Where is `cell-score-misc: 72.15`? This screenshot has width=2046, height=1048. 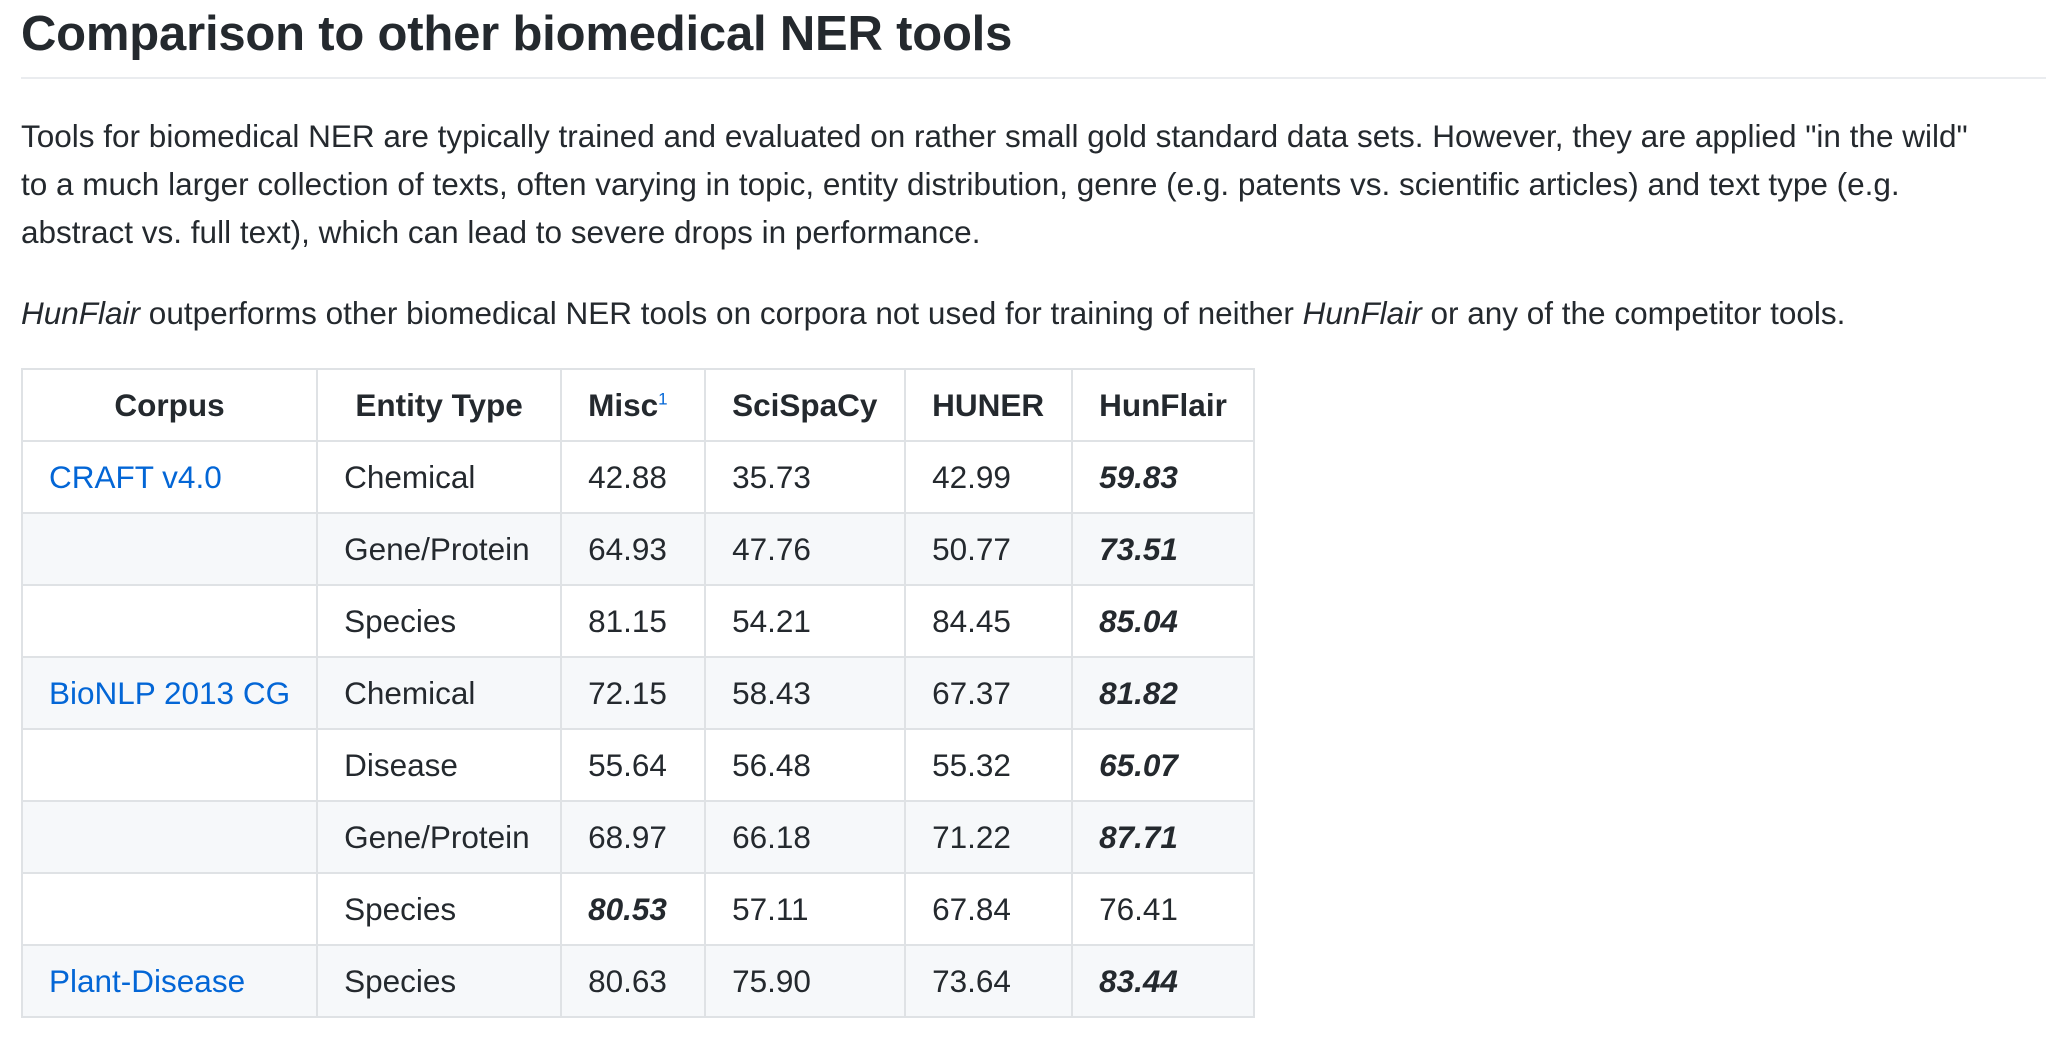 cell-score-misc: 72.15 is located at coordinates (633, 693).